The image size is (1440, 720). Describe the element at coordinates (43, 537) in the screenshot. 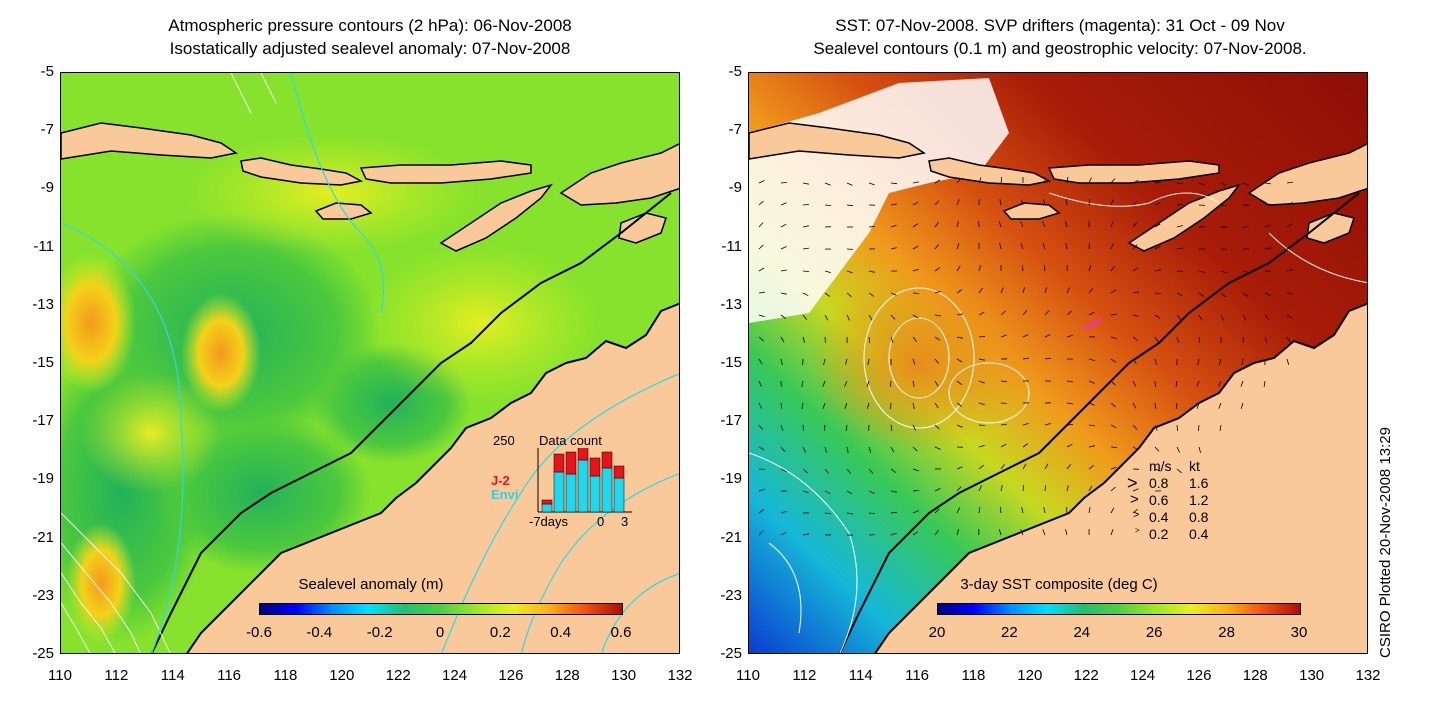

I see `left-y-tick: -21` at that location.